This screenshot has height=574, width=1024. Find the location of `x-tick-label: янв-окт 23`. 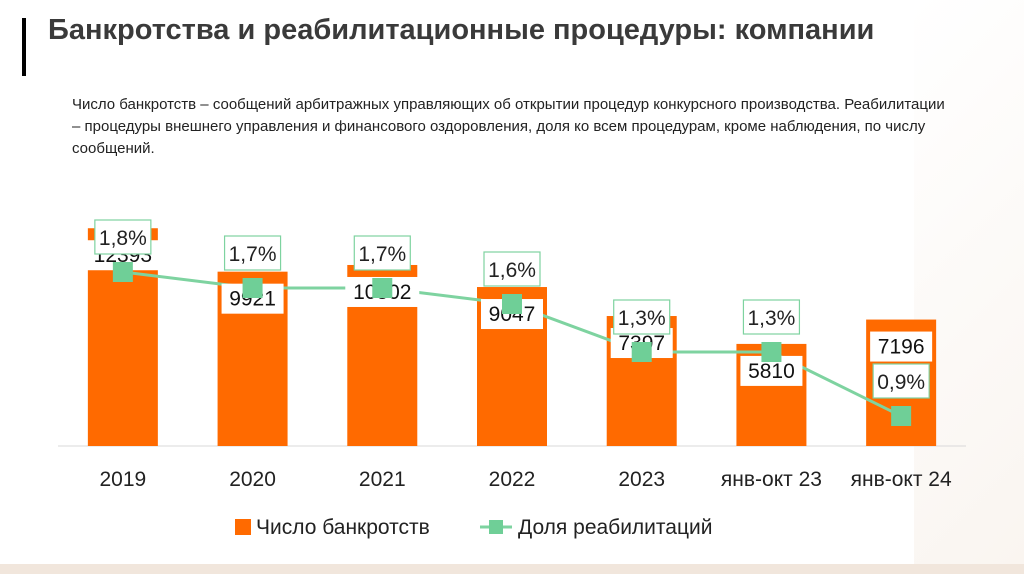

x-tick-label: янв-окт 23 is located at coordinates (771, 479).